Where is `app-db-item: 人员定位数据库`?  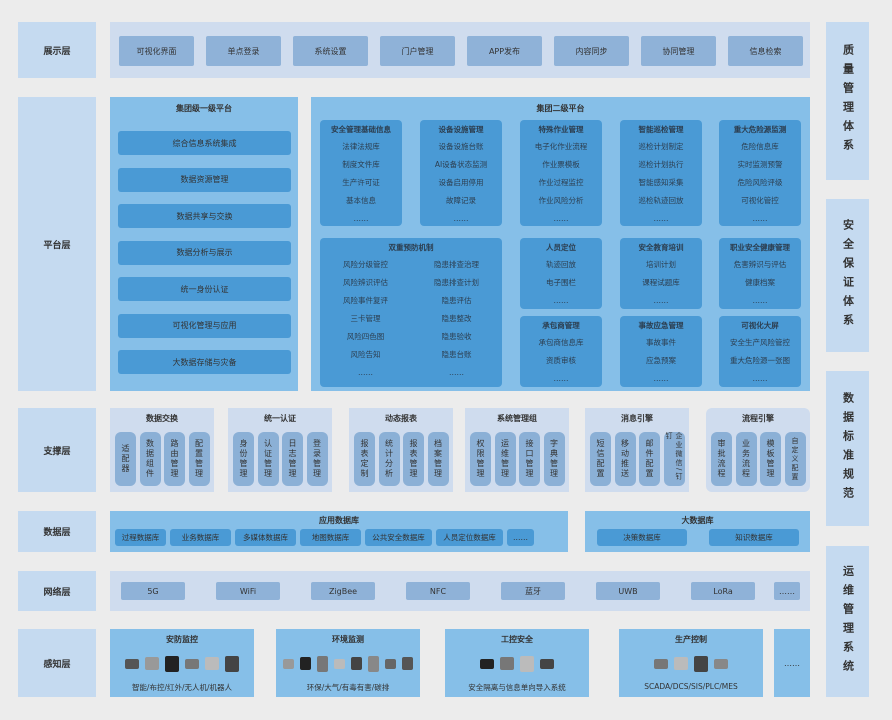 app-db-item: 人员定位数据库 is located at coordinates (469, 537).